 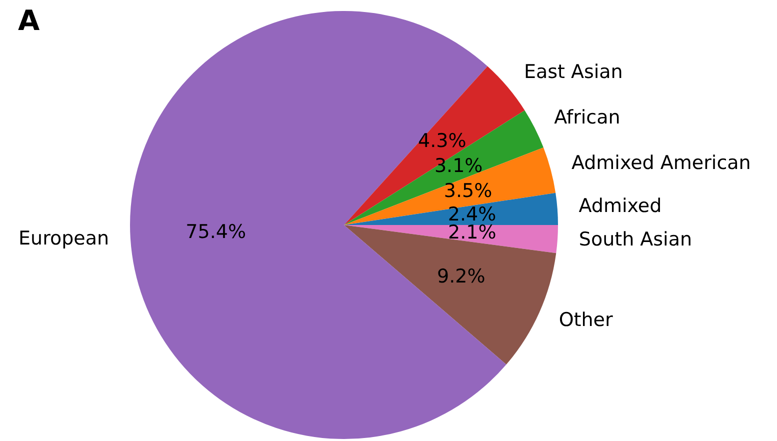 What do you see at coordinates (635, 239) in the screenshot?
I see `slice-label: South Asian` at bounding box center [635, 239].